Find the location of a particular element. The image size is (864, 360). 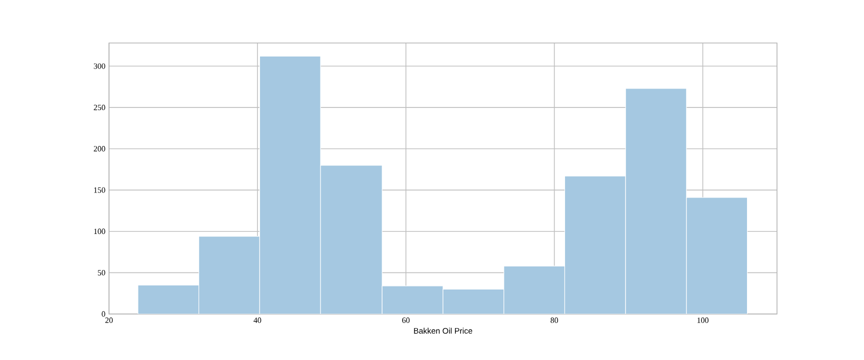

y-tick-label: 150 is located at coordinates (100, 190).